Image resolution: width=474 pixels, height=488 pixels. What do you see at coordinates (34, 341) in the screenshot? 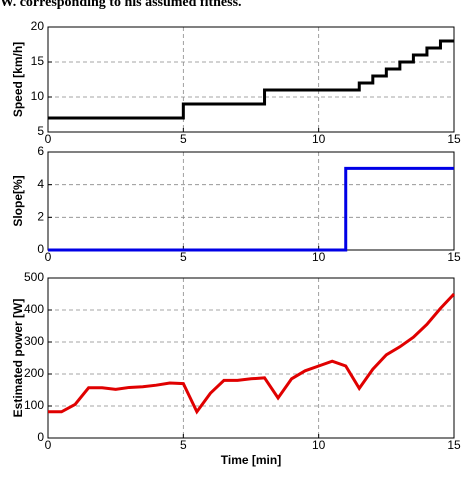
I see `y-tick-label: 300` at bounding box center [34, 341].